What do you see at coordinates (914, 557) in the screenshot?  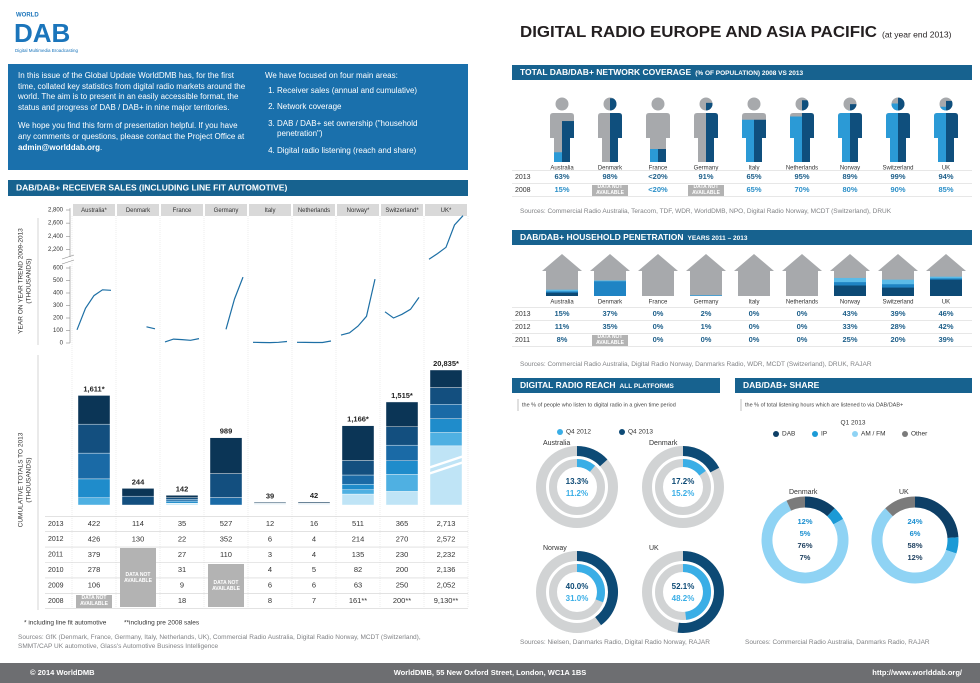 I see `share-value: 12%` at bounding box center [914, 557].